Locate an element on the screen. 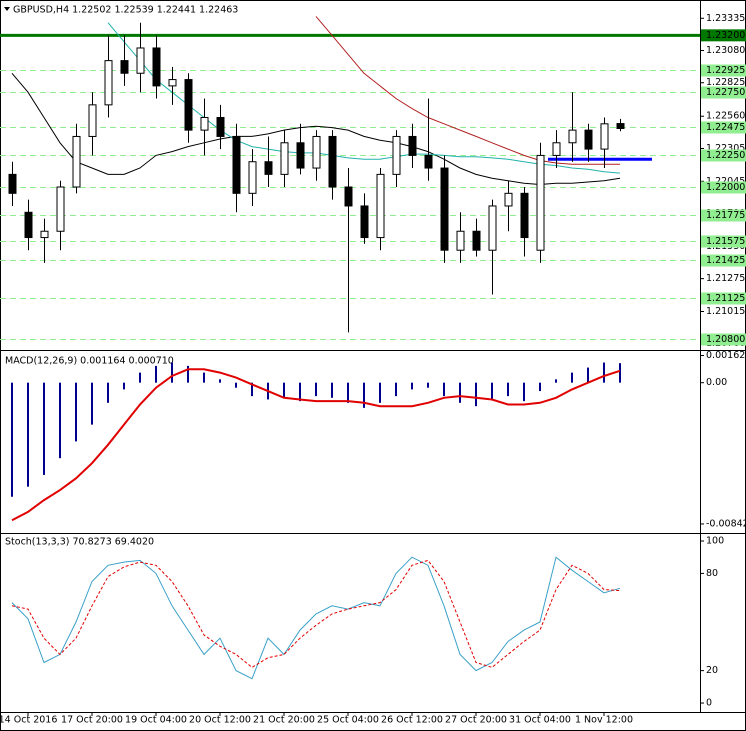 The width and height of the screenshot is (746, 731). x-tick-label: 21 Oct 20:00 is located at coordinates (284, 720).